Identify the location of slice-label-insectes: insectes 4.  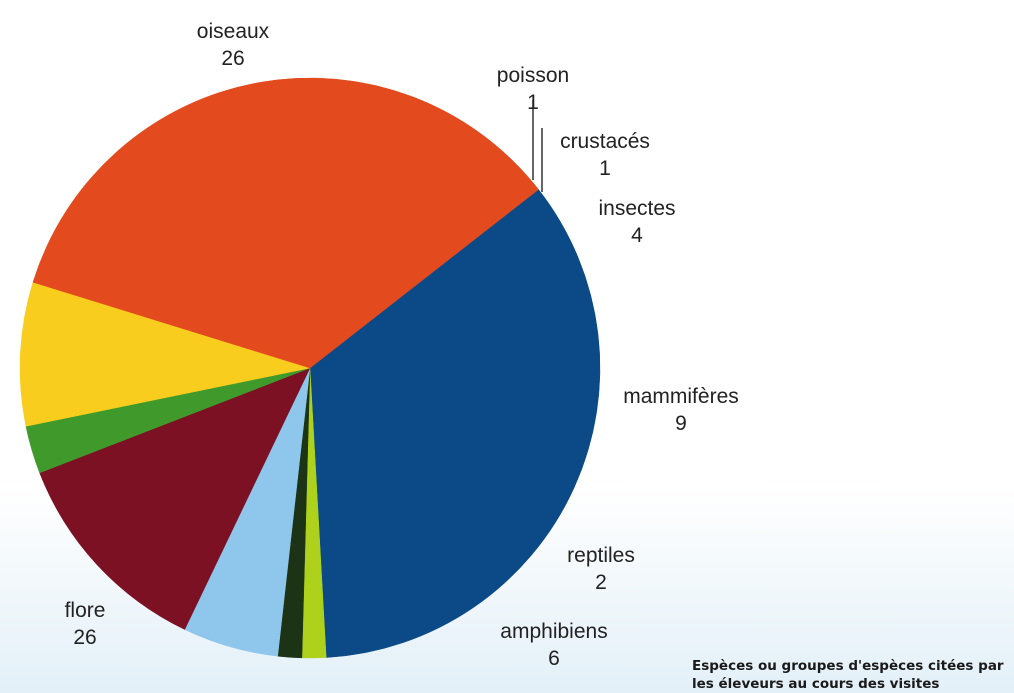
(636, 222).